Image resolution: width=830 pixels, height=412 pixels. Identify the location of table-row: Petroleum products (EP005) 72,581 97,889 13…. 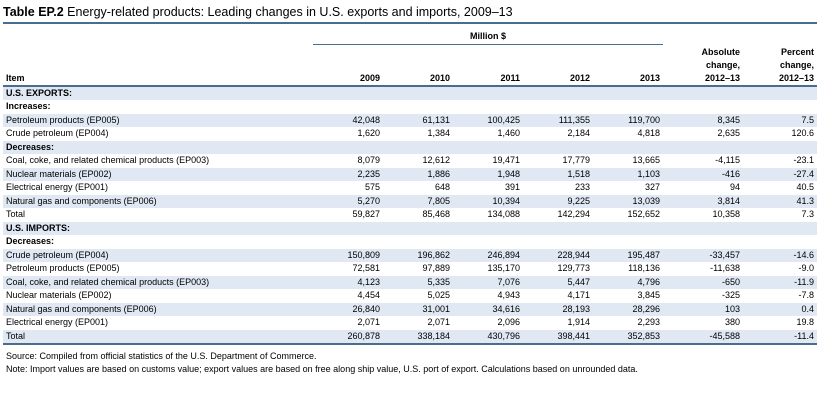
(410, 269).